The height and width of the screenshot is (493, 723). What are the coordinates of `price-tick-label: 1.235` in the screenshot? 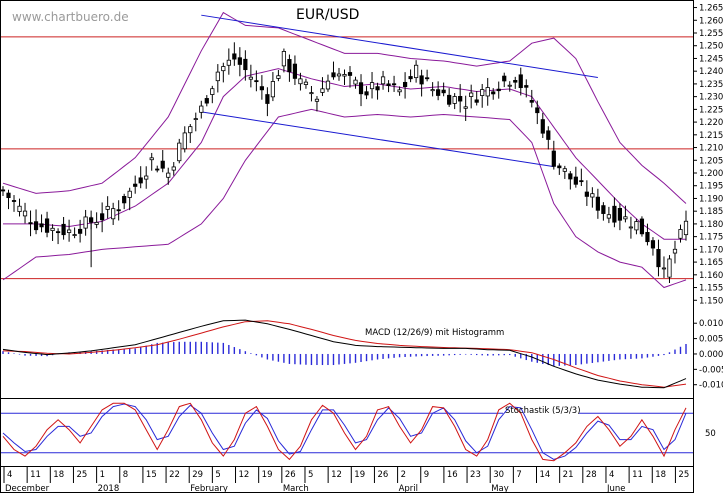 It's located at (711, 85).